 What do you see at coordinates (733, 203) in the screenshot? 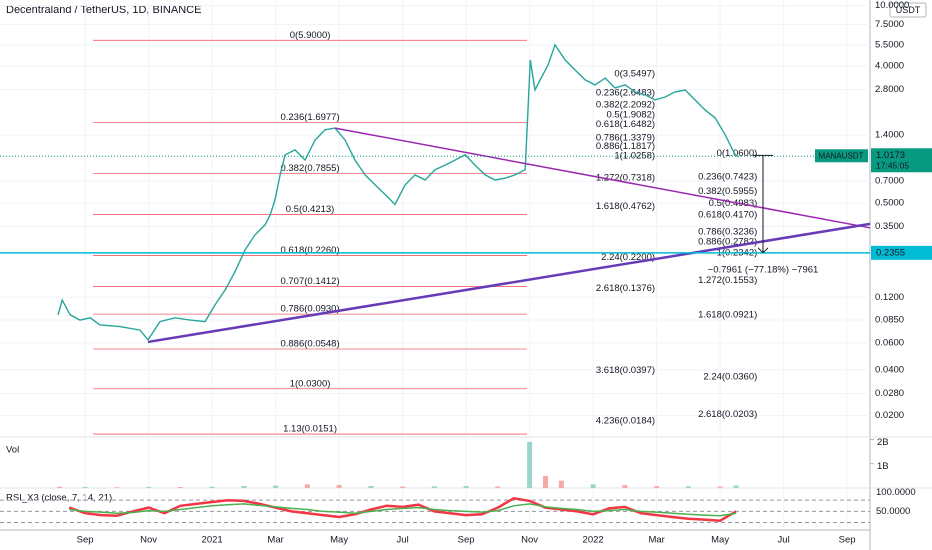
I see `fib-label: 0.5(0.4983)` at bounding box center [733, 203].